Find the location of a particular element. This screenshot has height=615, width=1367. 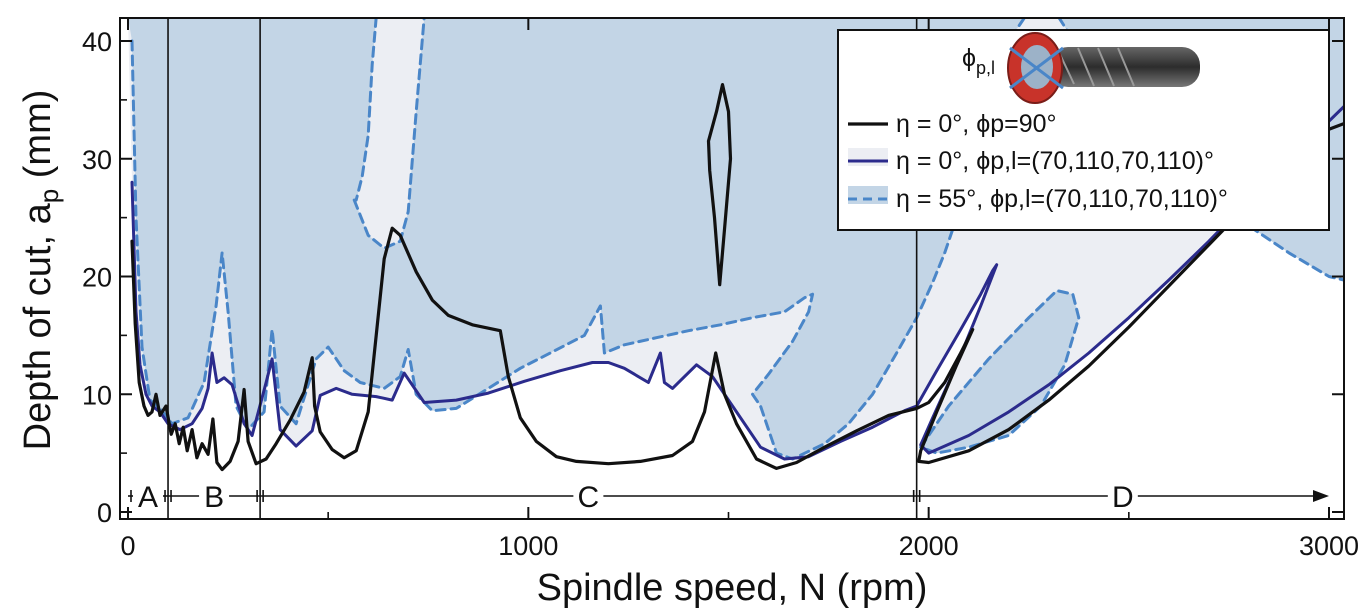

region-label-B: B is located at coordinates (214, 497).